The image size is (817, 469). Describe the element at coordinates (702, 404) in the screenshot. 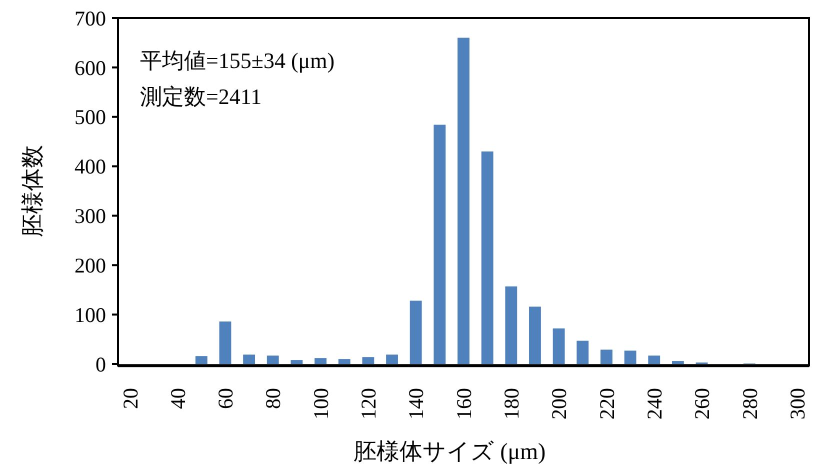

I see `x-tick-label: 260` at that location.